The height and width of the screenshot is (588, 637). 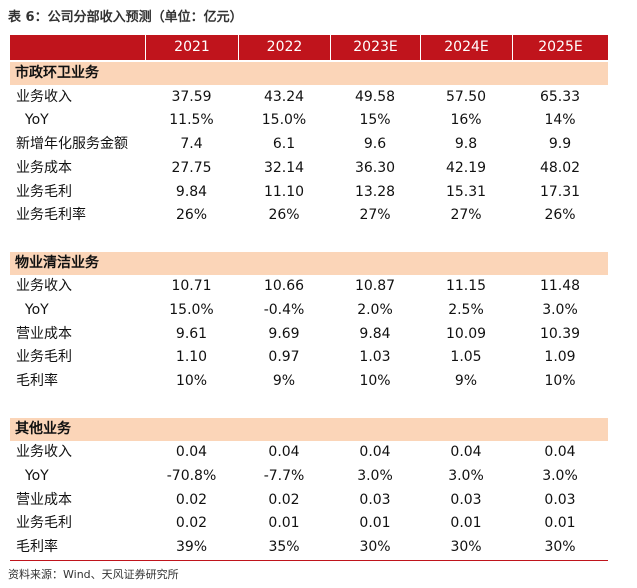 I want to click on source-note: 资料来源：Wind、天风证券研究所, so click(x=93, y=574).